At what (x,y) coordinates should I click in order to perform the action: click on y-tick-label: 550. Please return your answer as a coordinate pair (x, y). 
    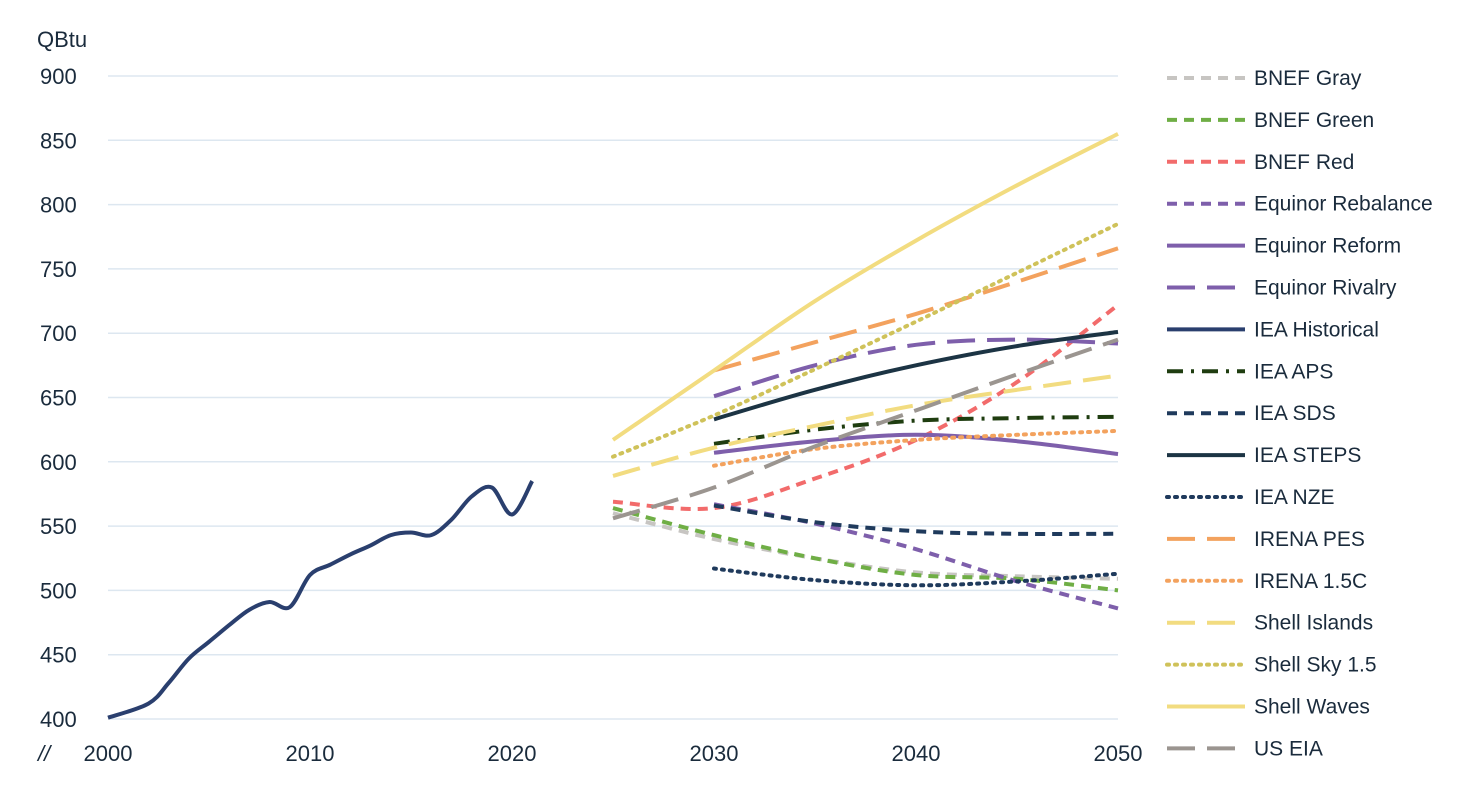
    Looking at the image, I should click on (58, 526).